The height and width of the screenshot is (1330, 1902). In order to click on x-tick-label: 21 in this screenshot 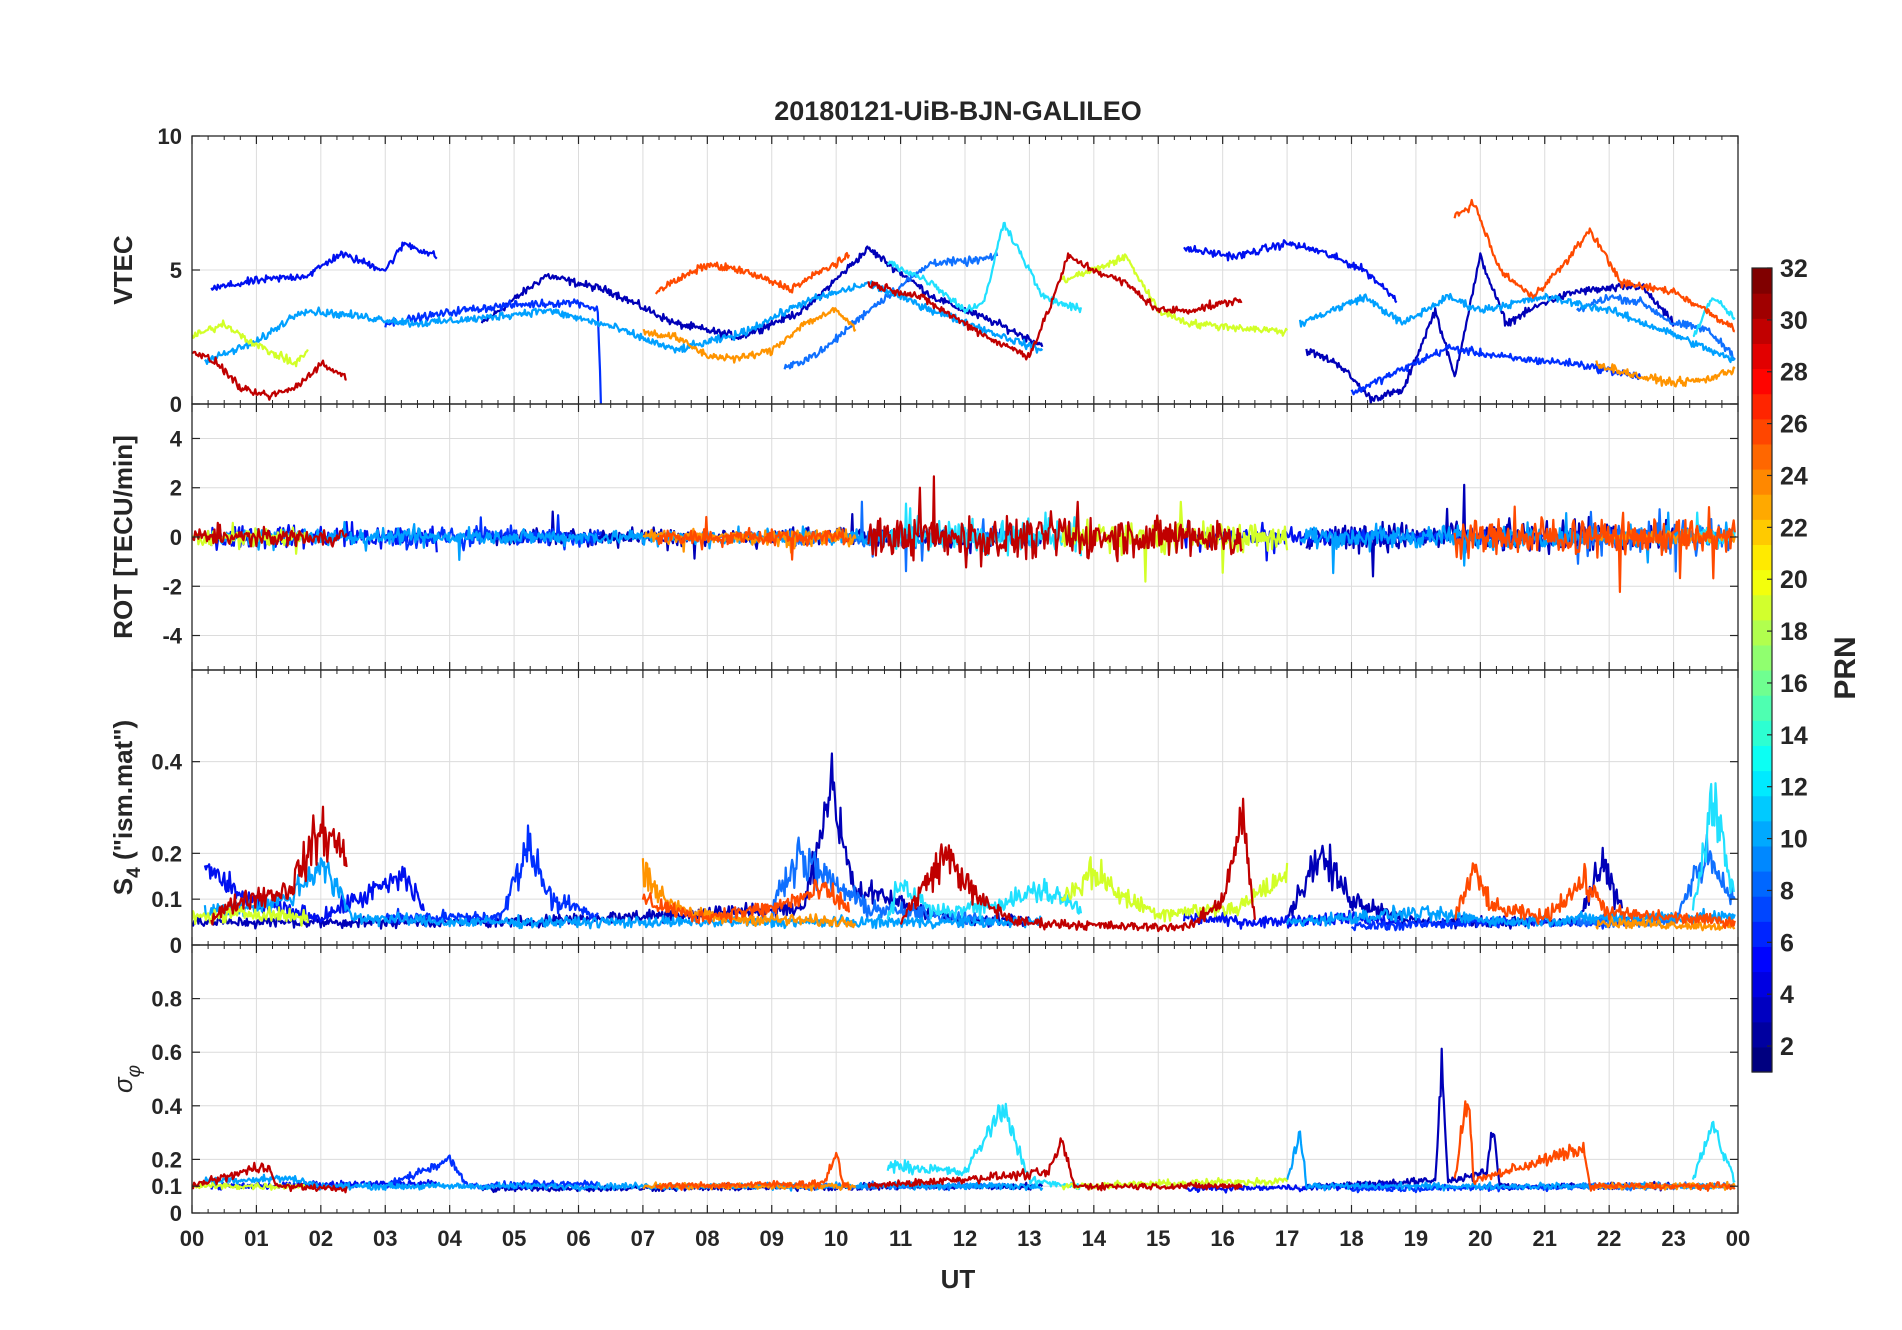, I will do `click(1545, 1238)`.